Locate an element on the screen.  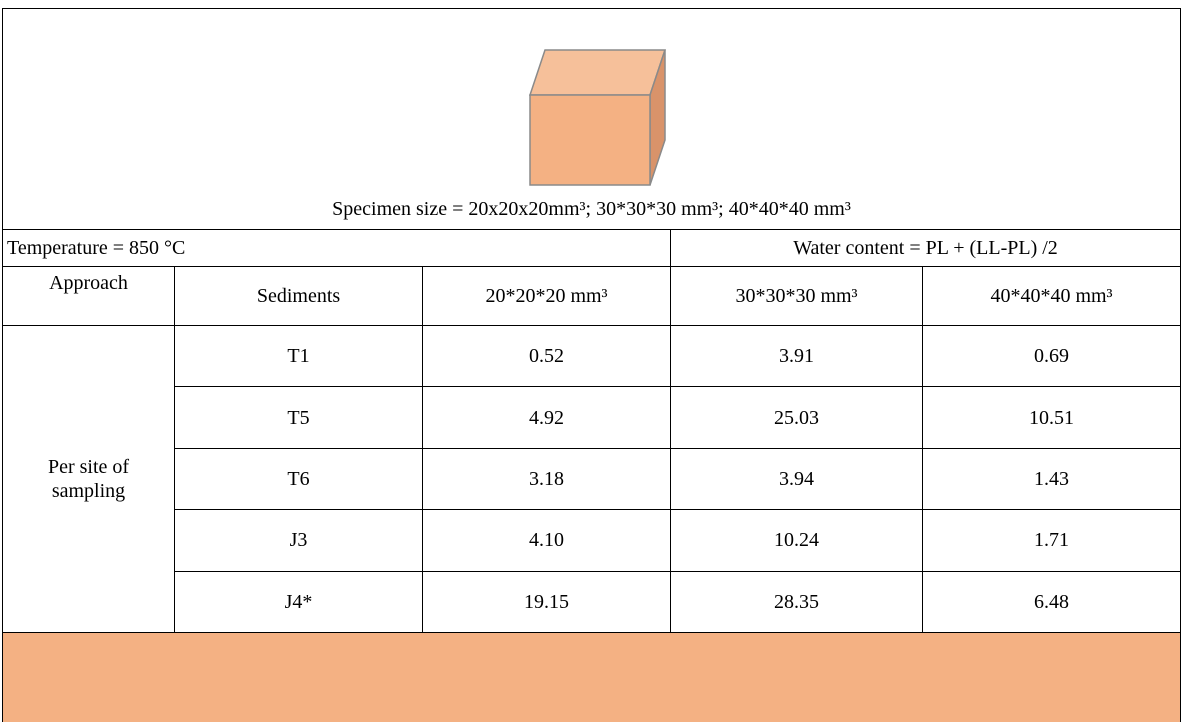
value-cell: 3.91 is located at coordinates (796, 356).